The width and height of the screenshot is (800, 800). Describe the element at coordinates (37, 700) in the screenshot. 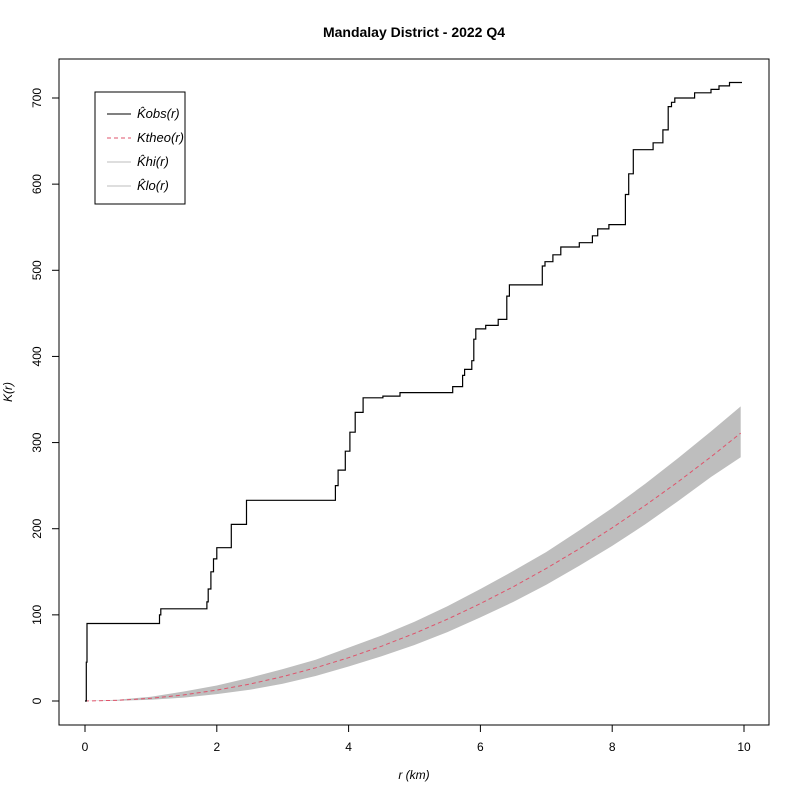

I see `y-tick-label: 0` at that location.